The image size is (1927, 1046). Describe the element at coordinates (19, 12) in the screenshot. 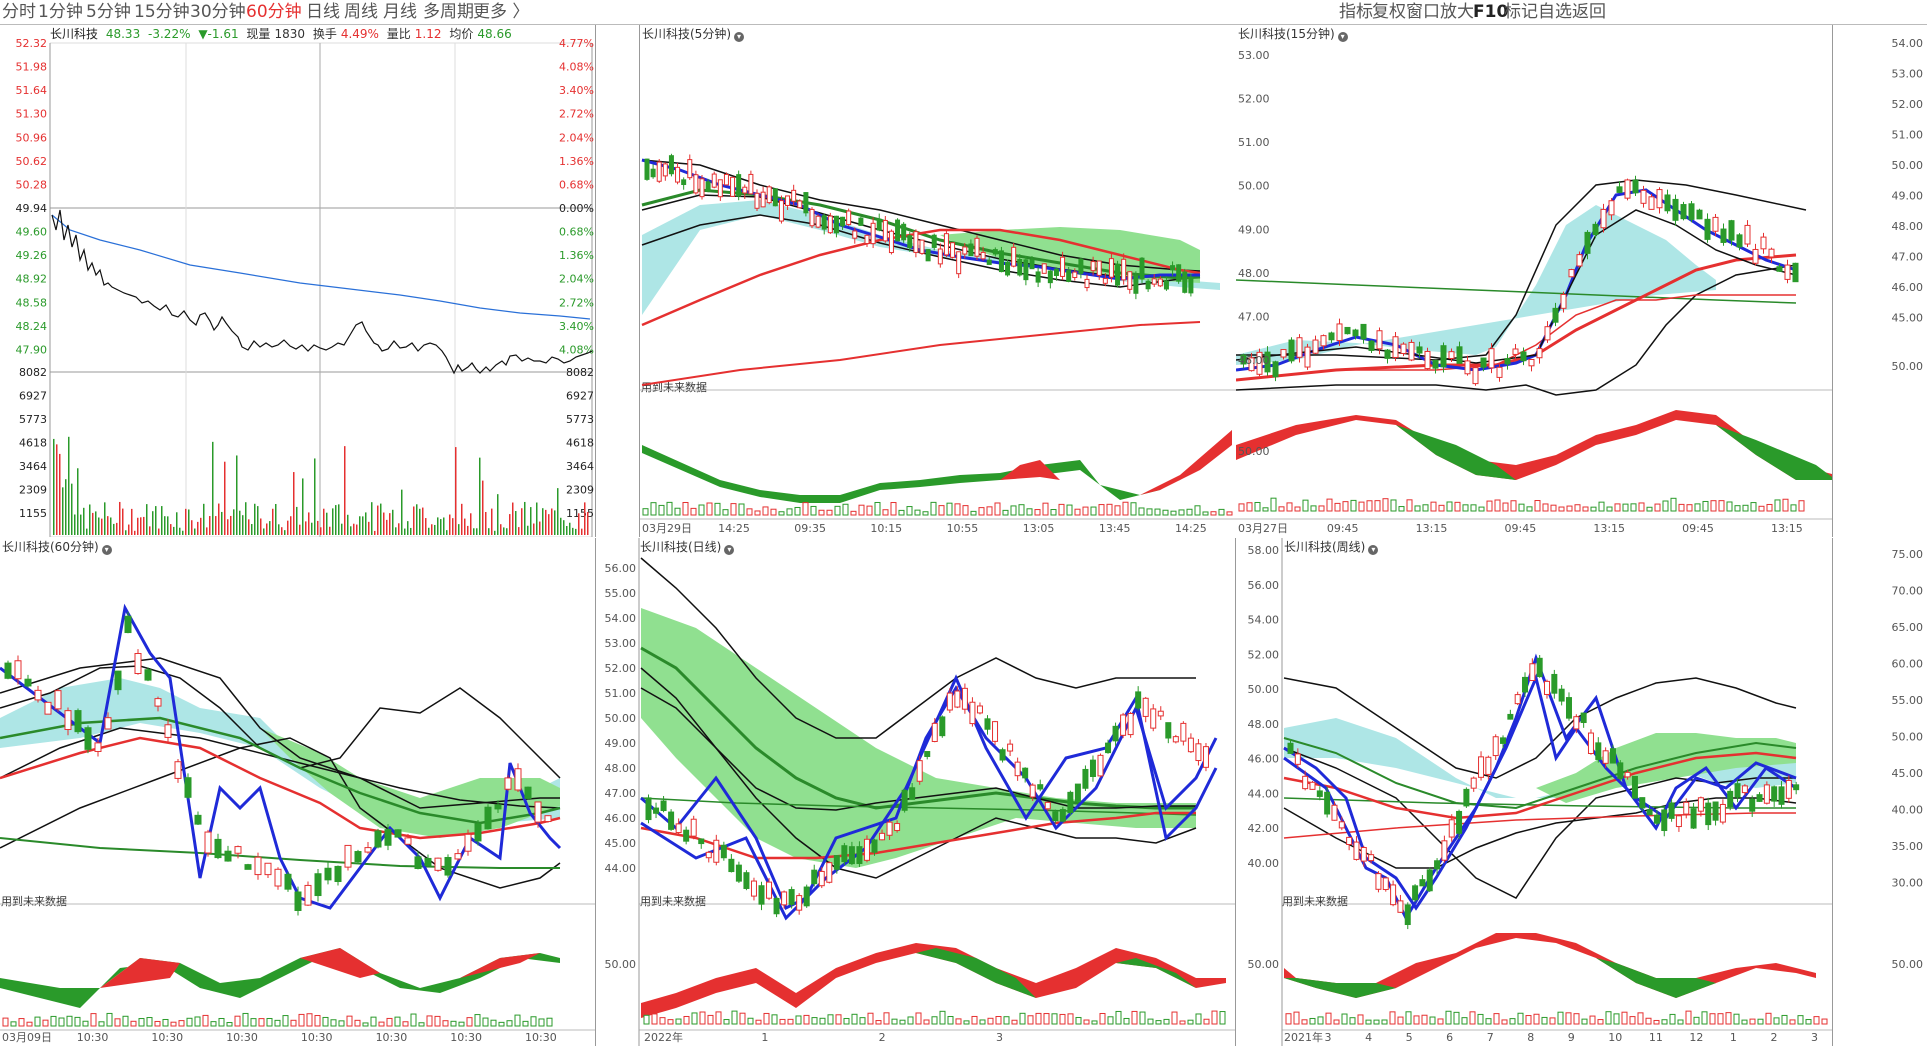

I see `tab-timeshare: 分时` at that location.